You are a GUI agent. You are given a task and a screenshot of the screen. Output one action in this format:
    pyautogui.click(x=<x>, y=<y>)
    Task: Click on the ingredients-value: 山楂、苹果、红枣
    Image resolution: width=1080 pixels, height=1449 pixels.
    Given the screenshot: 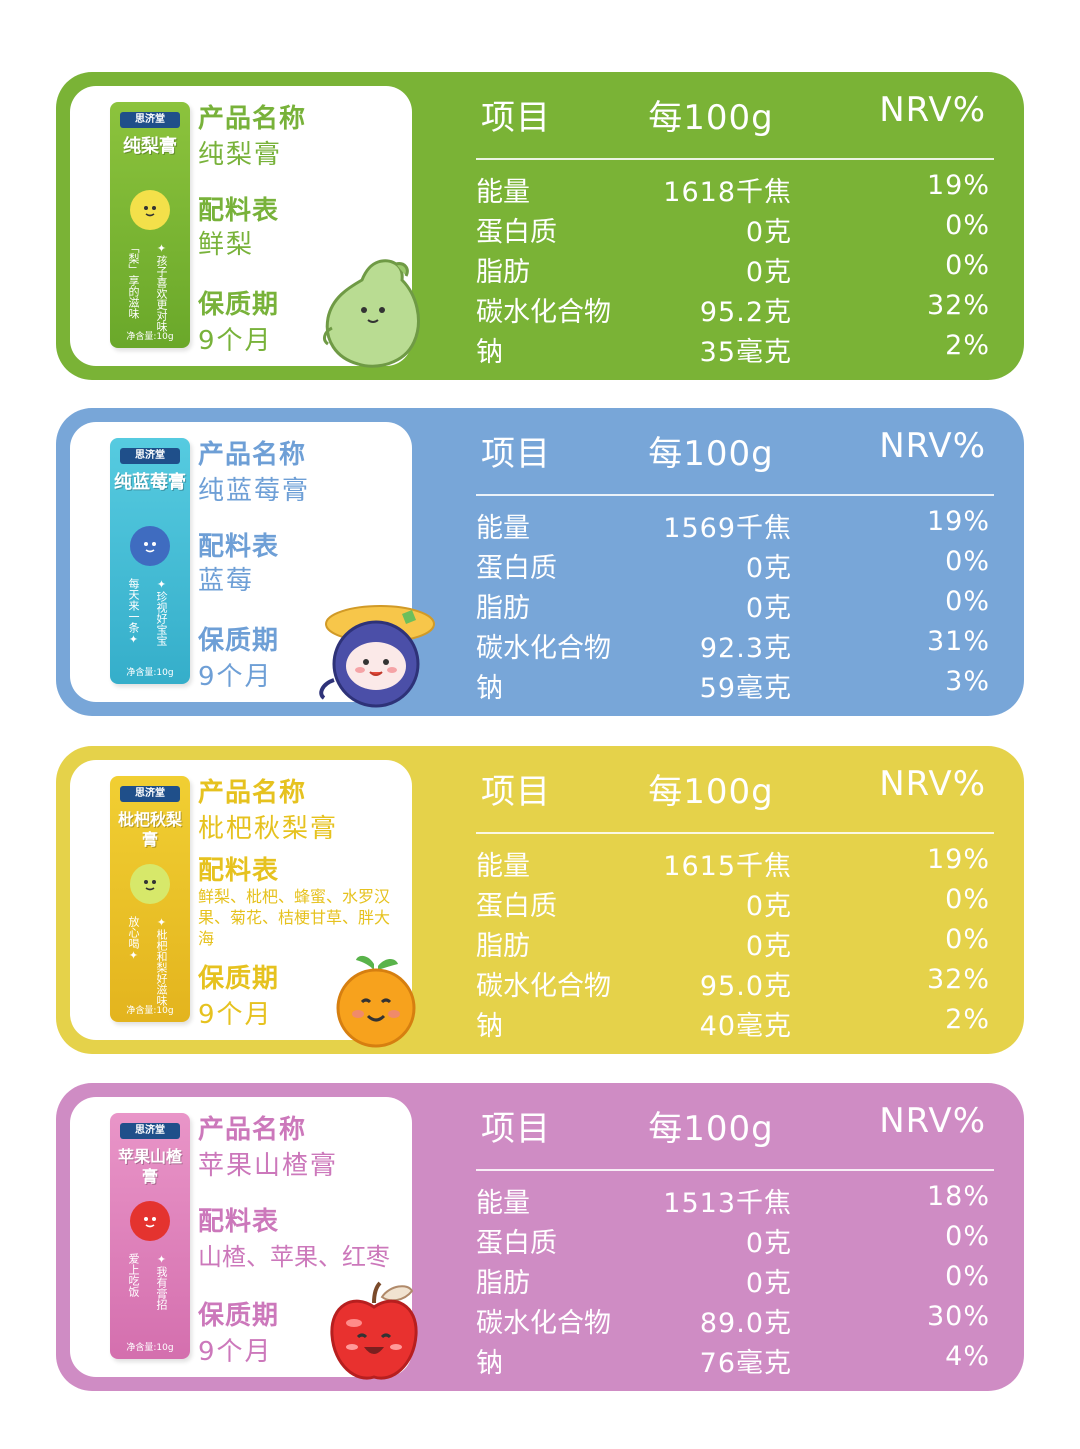 What is the action you would take?
    pyautogui.click(x=294, y=1257)
    